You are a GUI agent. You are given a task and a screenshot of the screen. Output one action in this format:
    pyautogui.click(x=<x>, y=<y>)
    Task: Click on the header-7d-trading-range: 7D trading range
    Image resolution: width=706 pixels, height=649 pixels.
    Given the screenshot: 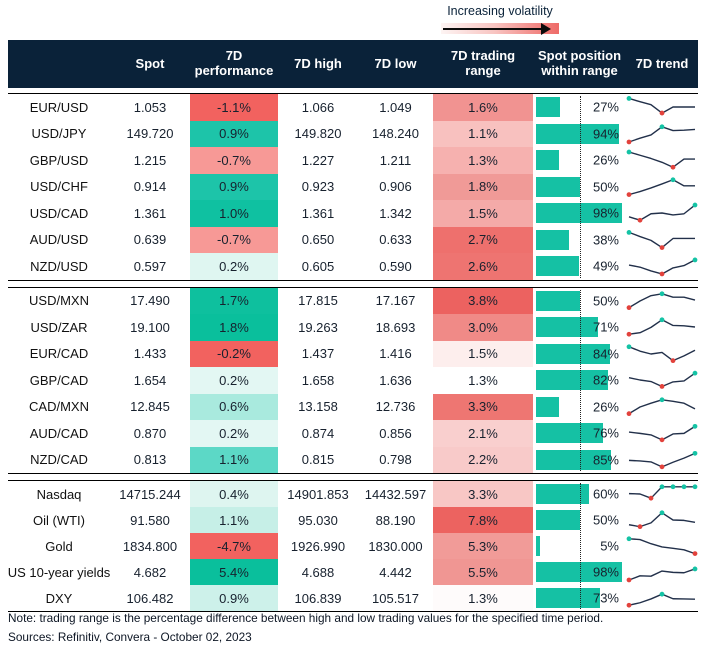 What is the action you would take?
    pyautogui.click(x=483, y=63)
    